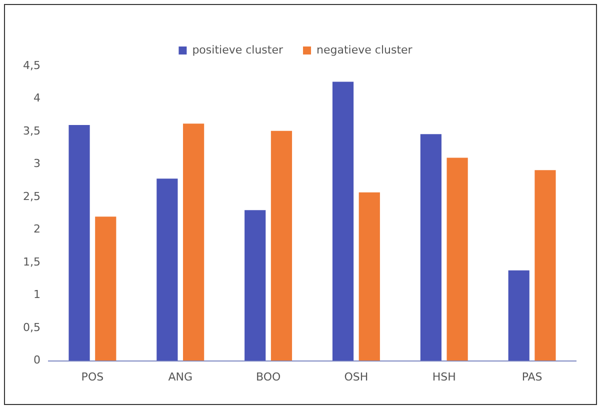 The width and height of the screenshot is (601, 409). What do you see at coordinates (31, 327) in the screenshot?
I see `y-tick-label: 0,5` at bounding box center [31, 327].